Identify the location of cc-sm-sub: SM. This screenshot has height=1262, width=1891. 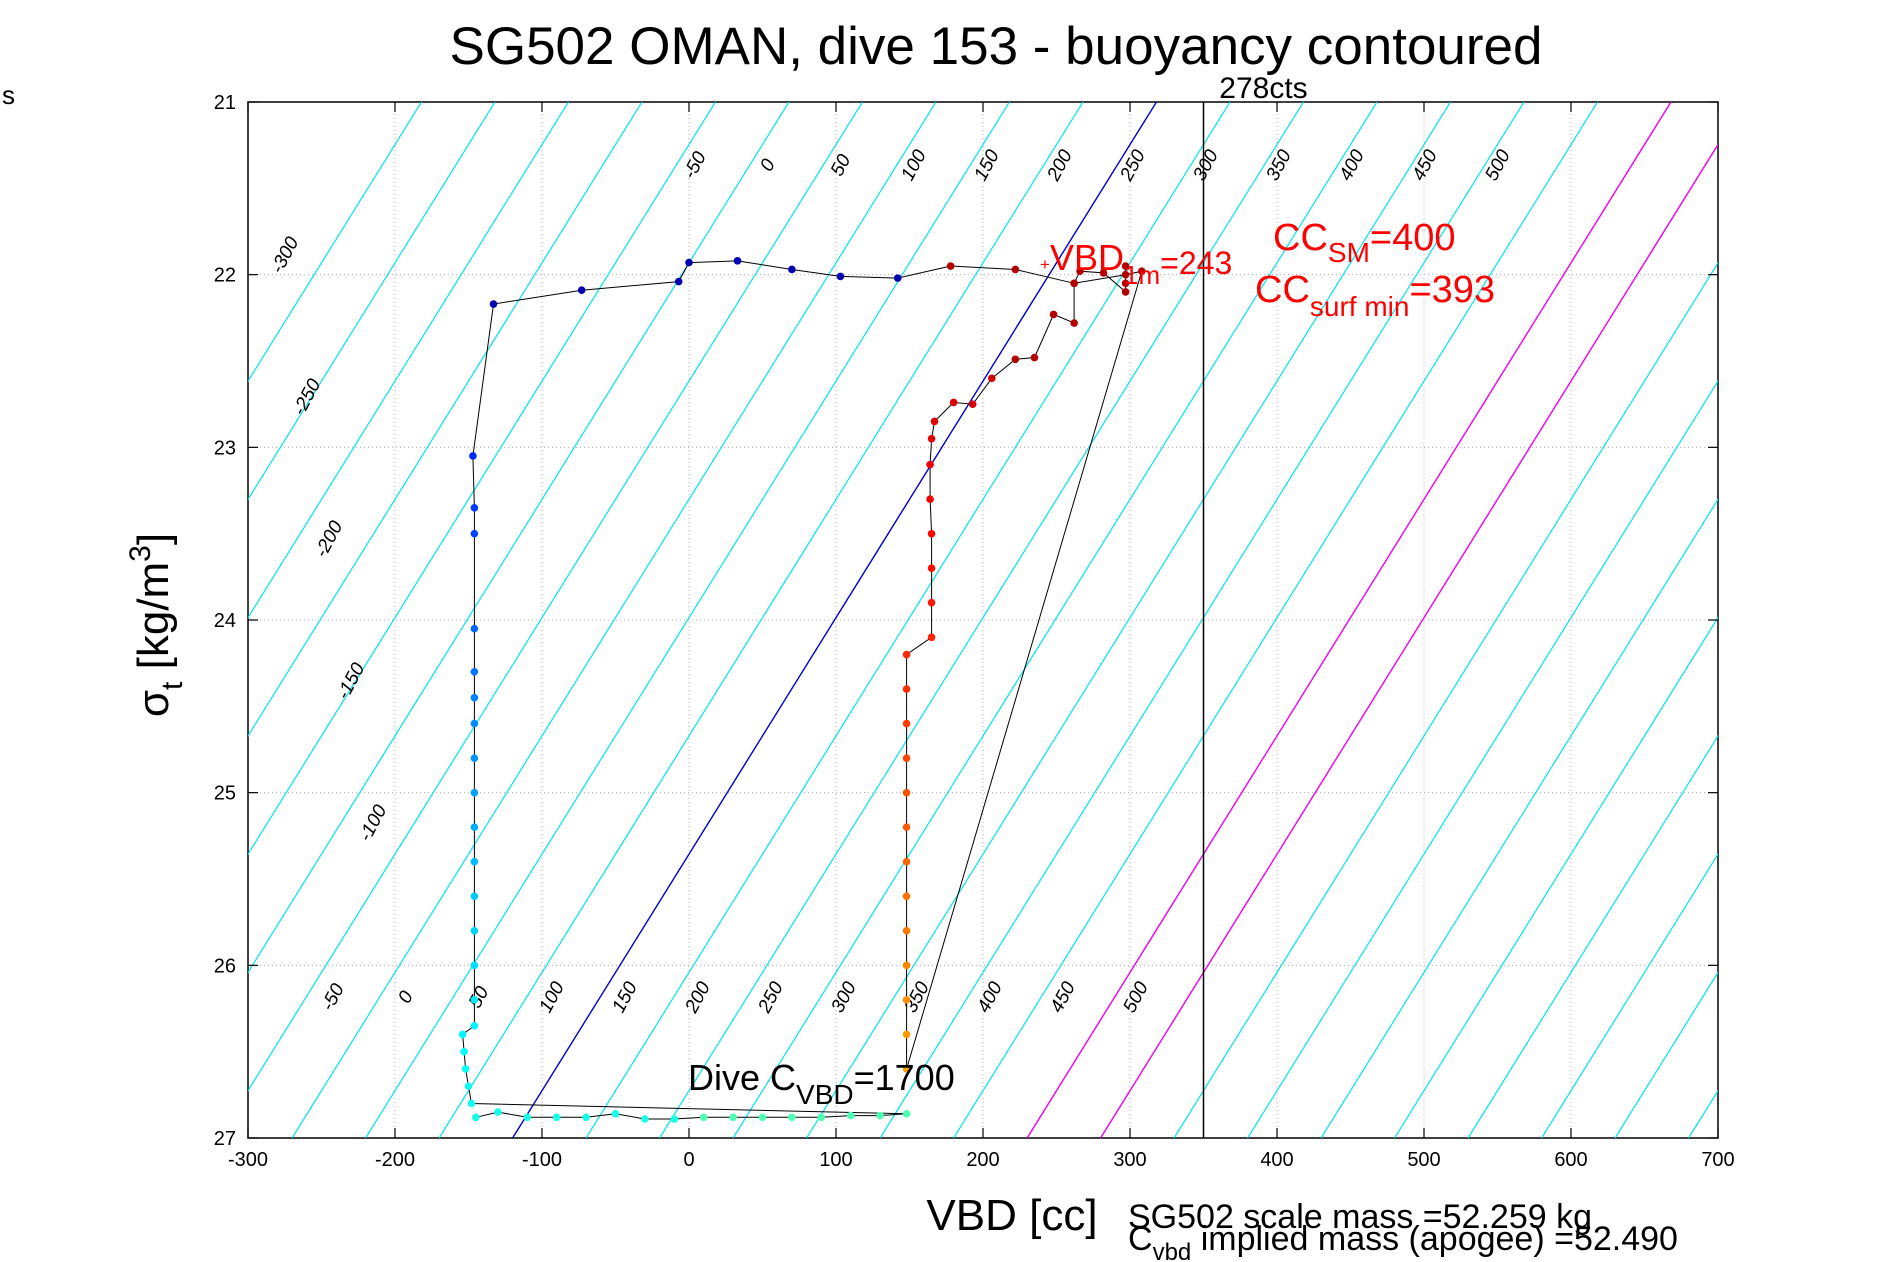
(1349, 252).